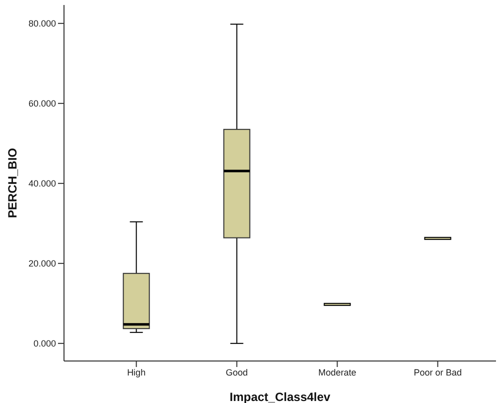 This screenshot has height=403, width=498. I want to click on y-tick-label: 20.000, so click(42, 263).